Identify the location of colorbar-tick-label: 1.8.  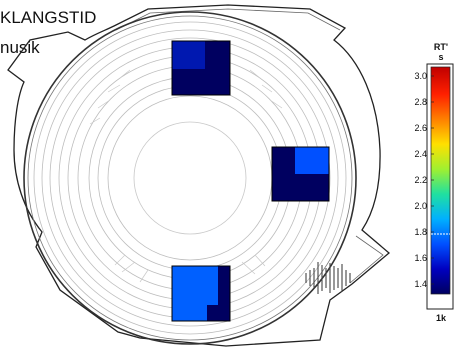
(420, 232).